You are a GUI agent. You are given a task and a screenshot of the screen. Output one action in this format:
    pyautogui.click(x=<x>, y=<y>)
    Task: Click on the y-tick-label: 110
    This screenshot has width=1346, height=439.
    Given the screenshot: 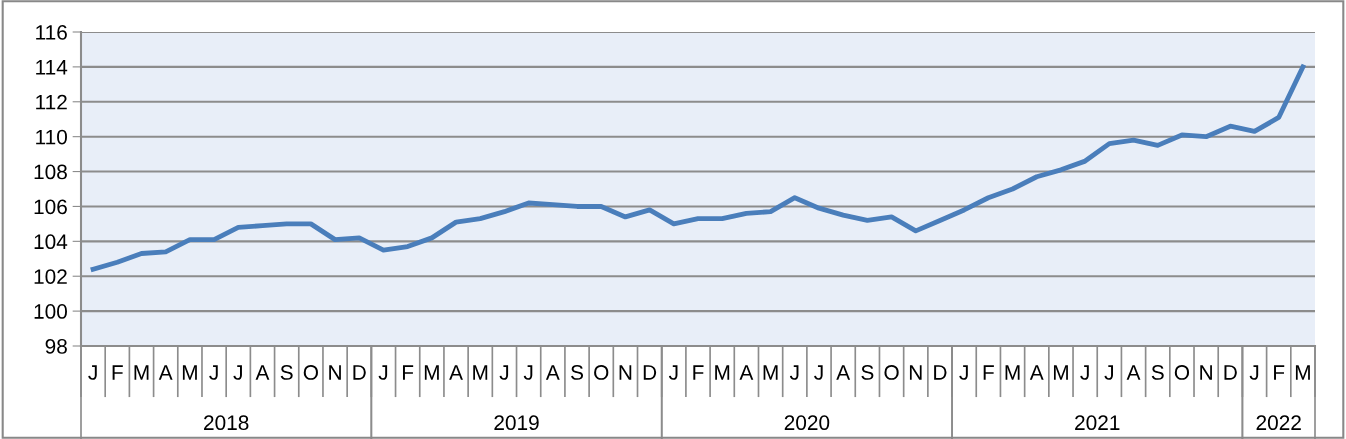 What is the action you would take?
    pyautogui.click(x=51, y=137)
    